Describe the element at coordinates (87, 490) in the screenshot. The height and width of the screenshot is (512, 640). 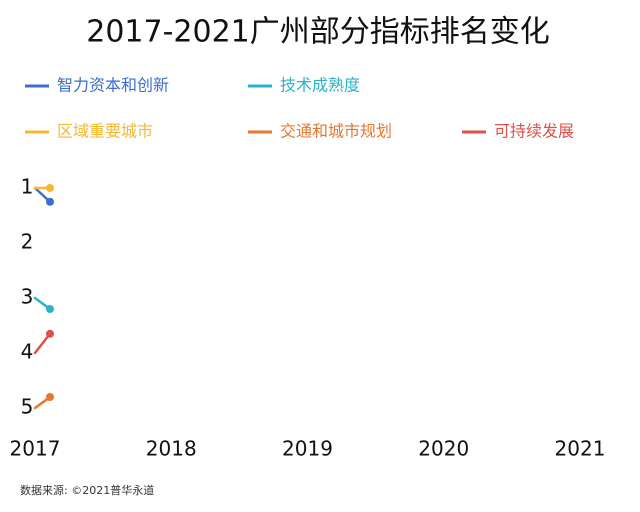
I see `source-note: 数据来源: ©2021普华永道` at that location.